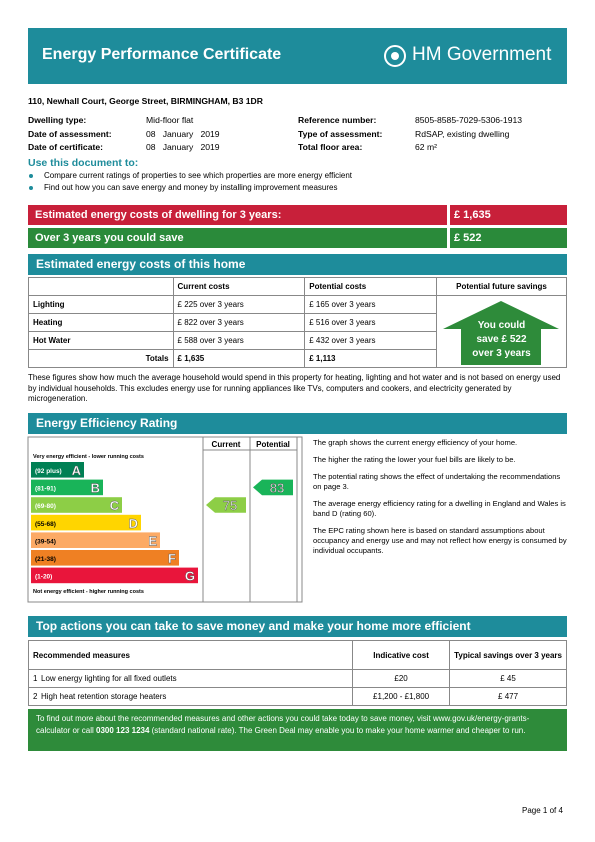  I want to click on band-letter: D, so click(133, 523).